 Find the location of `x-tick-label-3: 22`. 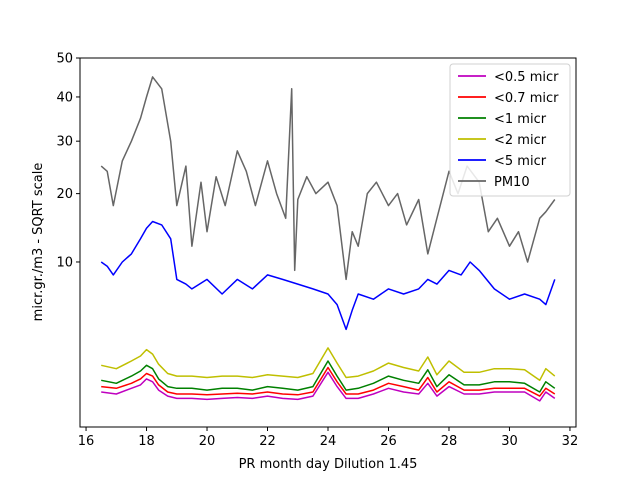

x-tick-label-3: 22 is located at coordinates (267, 441).